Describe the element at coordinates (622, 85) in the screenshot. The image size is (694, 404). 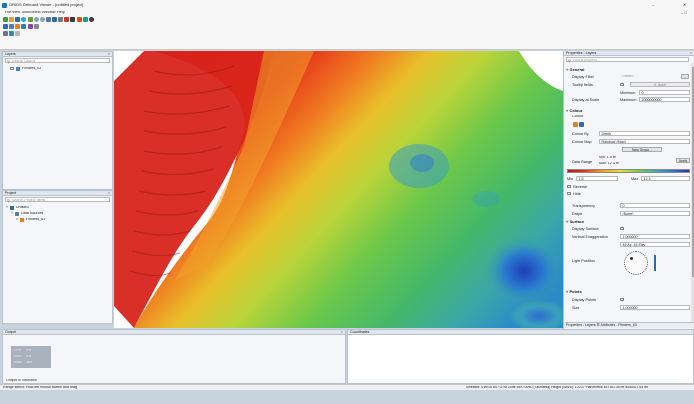
I see `tooltip-fields-checkbox` at that location.